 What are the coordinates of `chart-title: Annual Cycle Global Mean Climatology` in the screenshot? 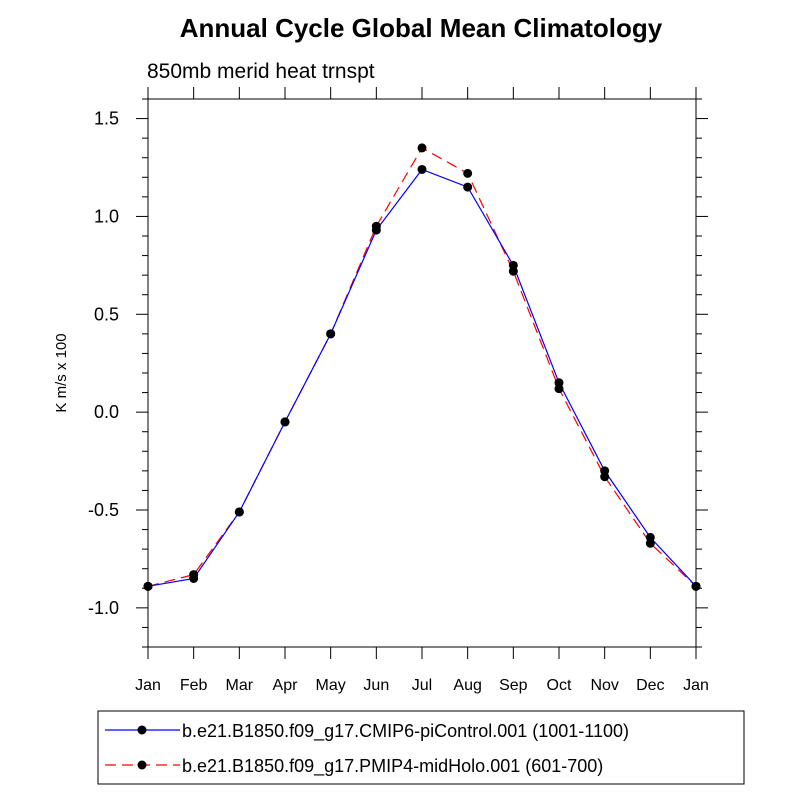 It's located at (421, 28).